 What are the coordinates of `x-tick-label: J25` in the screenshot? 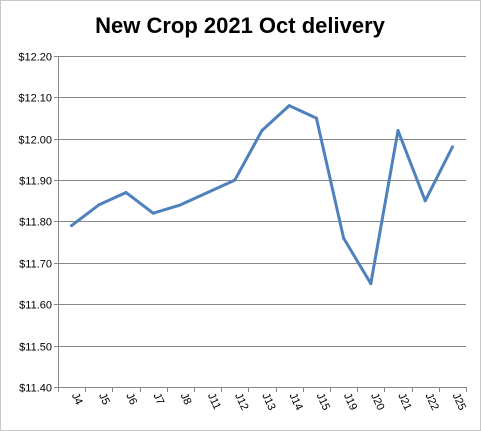 It's located at (459, 401).